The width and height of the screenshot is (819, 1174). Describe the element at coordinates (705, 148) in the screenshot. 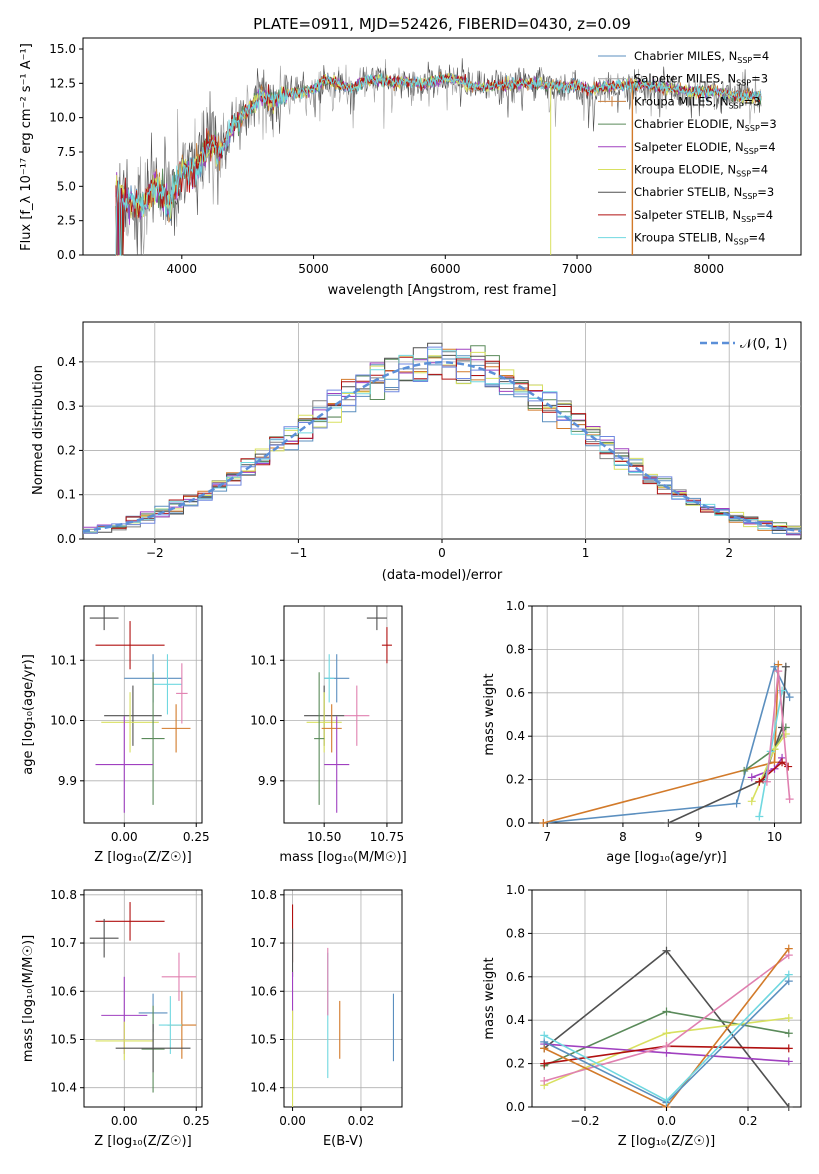

I see `legend-label: Salpeter ELODIE, NSSP=4` at that location.